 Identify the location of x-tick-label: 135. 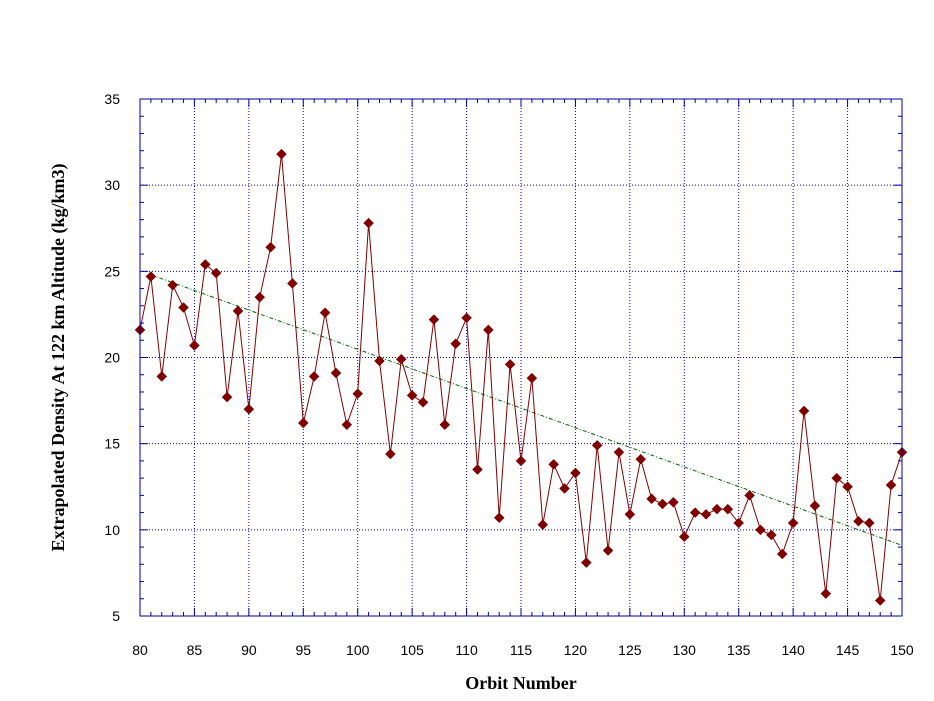
(739, 650).